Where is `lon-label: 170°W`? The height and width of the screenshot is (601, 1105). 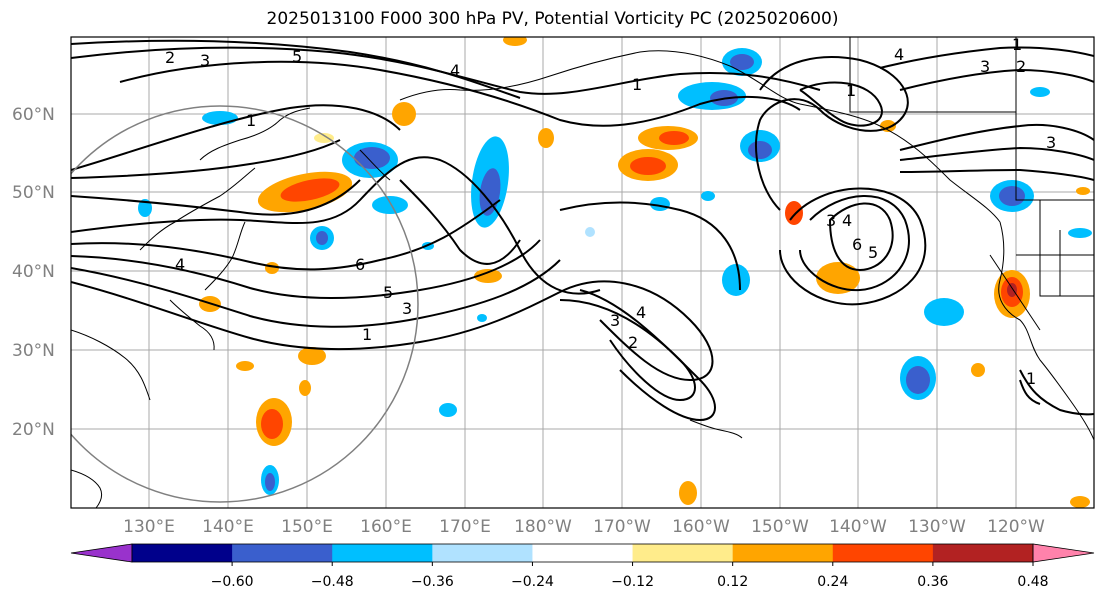
lon-label: 170°W is located at coordinates (622, 527).